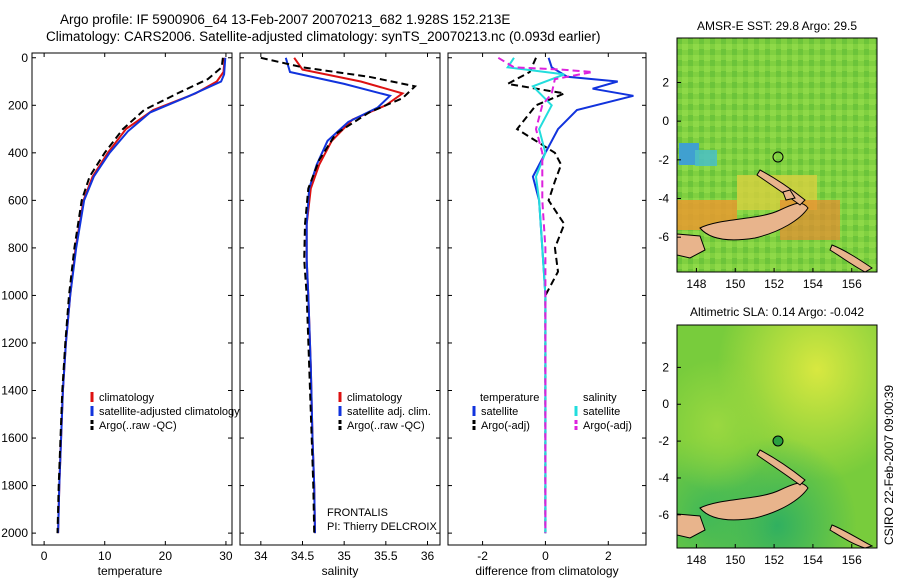  What do you see at coordinates (545, 556) in the screenshot?
I see `difference-xtick-label: 0` at bounding box center [545, 556].